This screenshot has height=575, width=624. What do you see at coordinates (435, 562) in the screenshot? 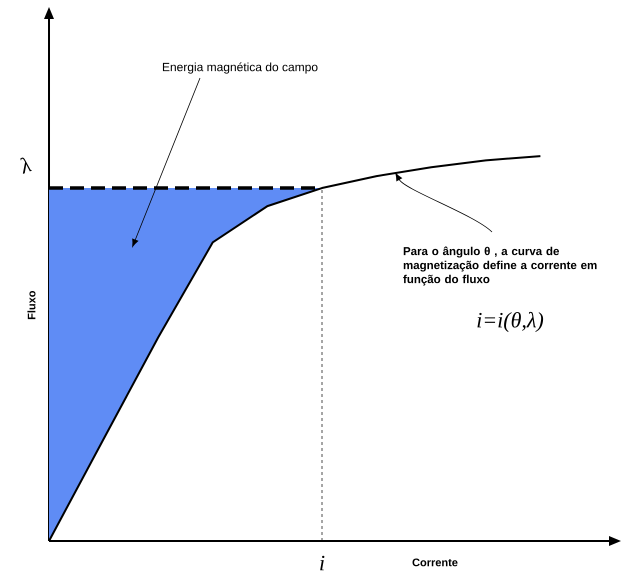
I see `x-axis-title: Corrente` at bounding box center [435, 562].